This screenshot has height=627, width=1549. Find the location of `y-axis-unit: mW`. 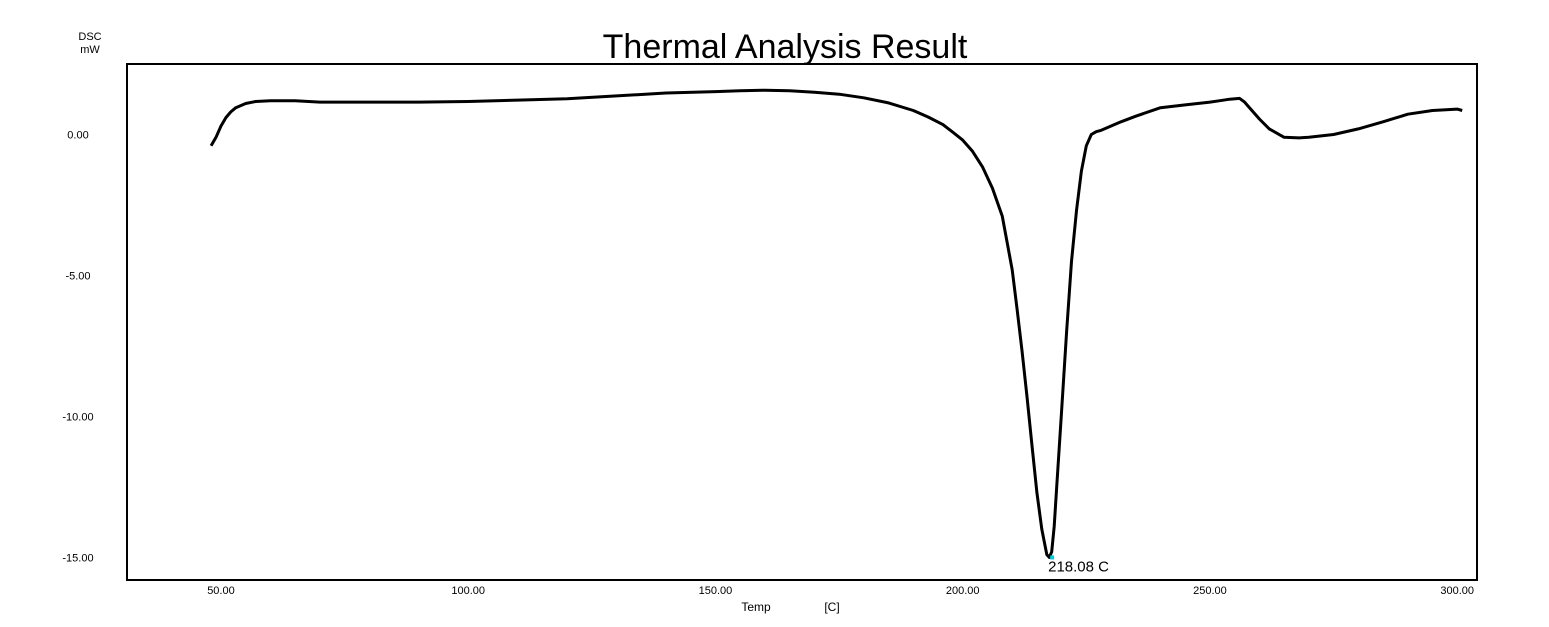

y-axis-unit: mW is located at coordinates (90, 50).